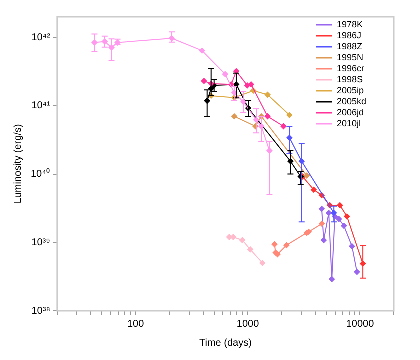  I want to click on legend-label: 2005ip, so click(350, 90).